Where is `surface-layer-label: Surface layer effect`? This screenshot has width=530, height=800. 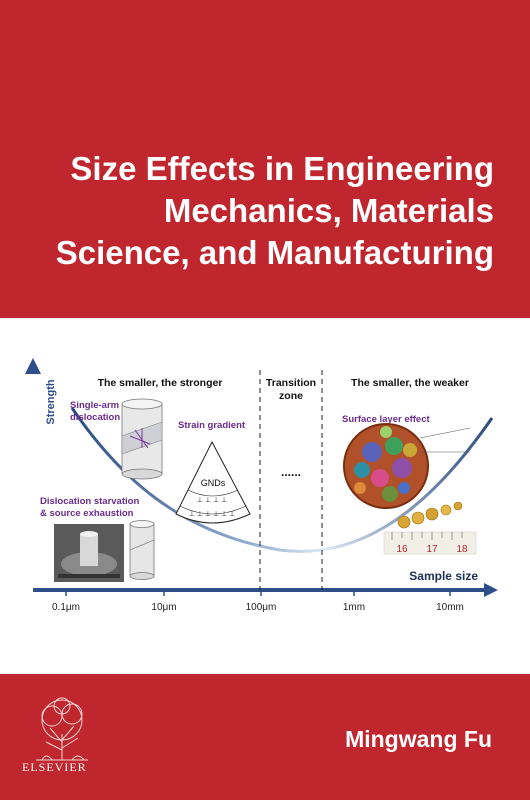
surface-layer-label: Surface layer effect is located at coordinates (386, 419).